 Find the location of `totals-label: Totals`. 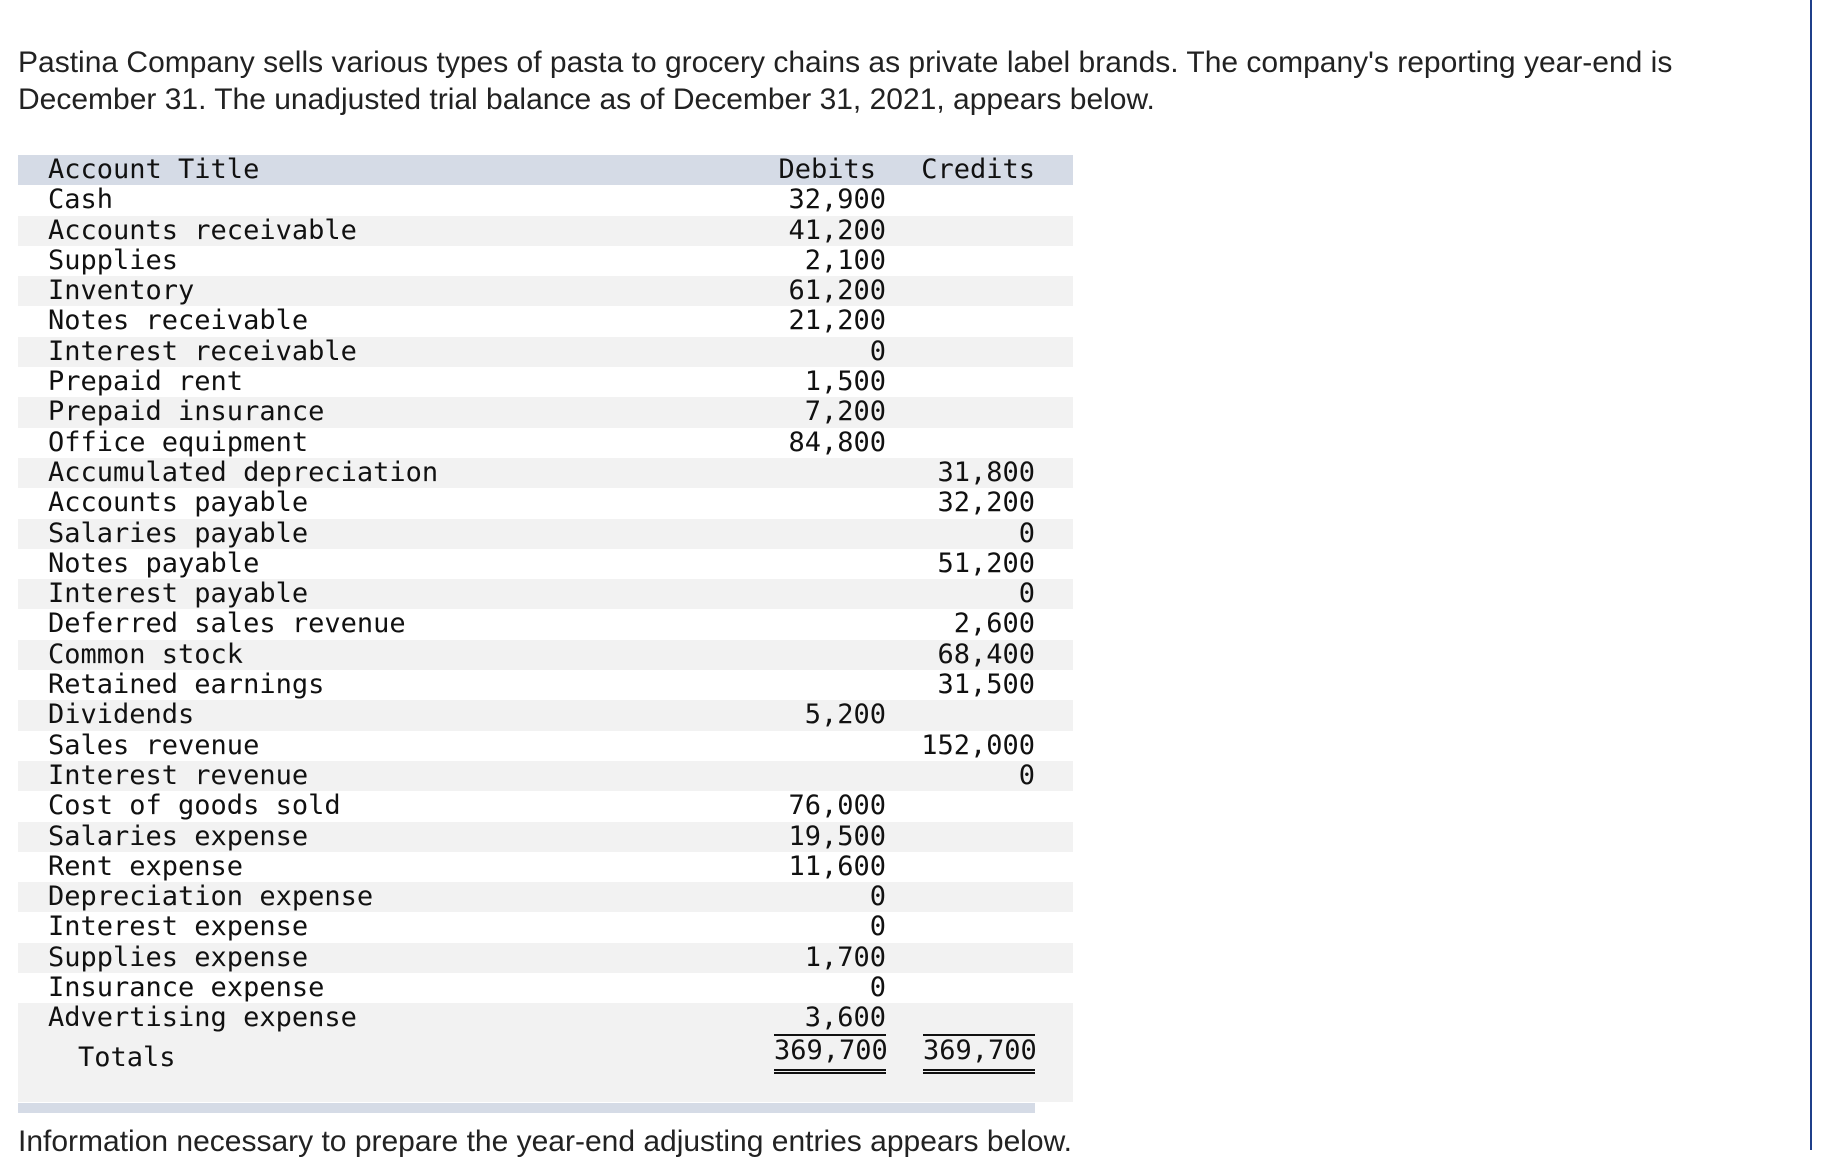

totals-label: Totals is located at coordinates (127, 1057).